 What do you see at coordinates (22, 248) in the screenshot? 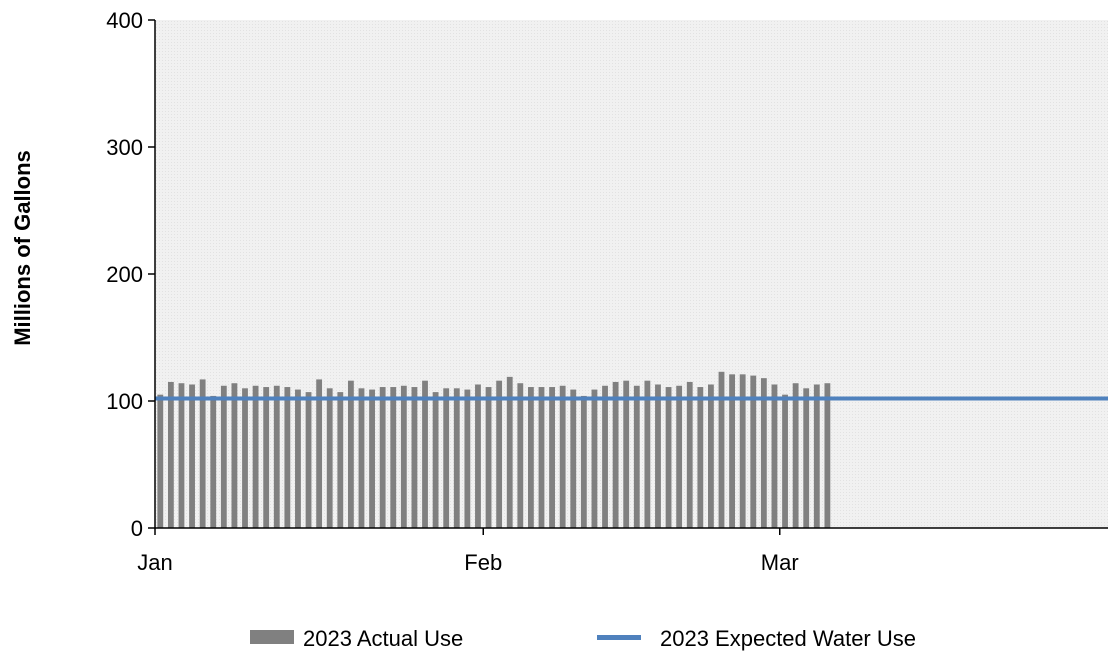
I see `y-axis-label: Millions of Gallons` at bounding box center [22, 248].